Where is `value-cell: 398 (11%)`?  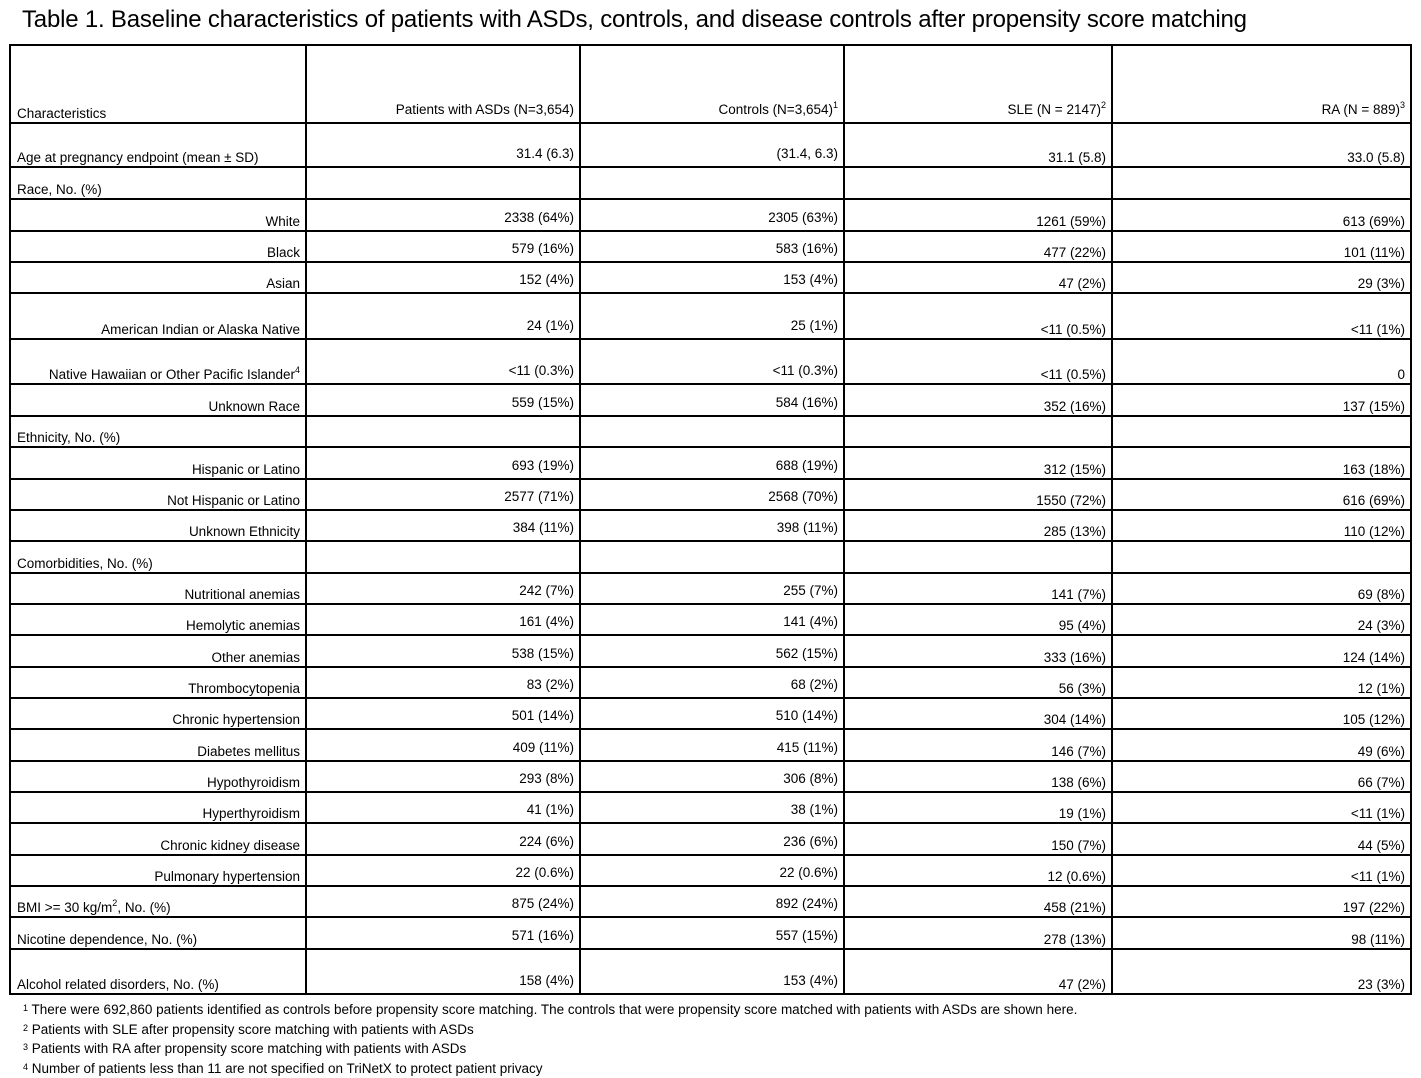 value-cell: 398 (11%) is located at coordinates (712, 525).